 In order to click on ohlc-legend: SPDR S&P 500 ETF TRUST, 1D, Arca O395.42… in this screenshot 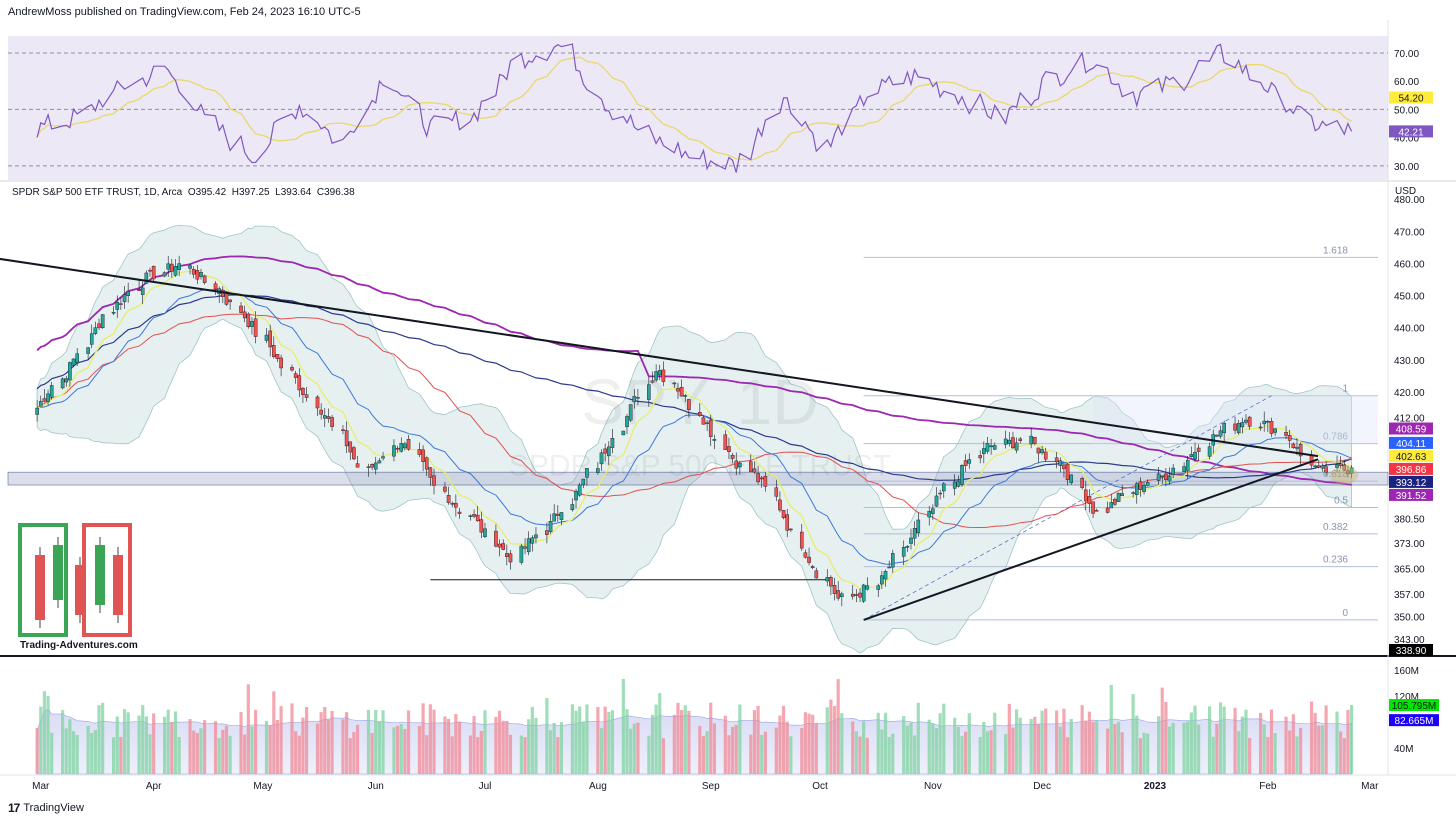, I will do `click(183, 192)`.